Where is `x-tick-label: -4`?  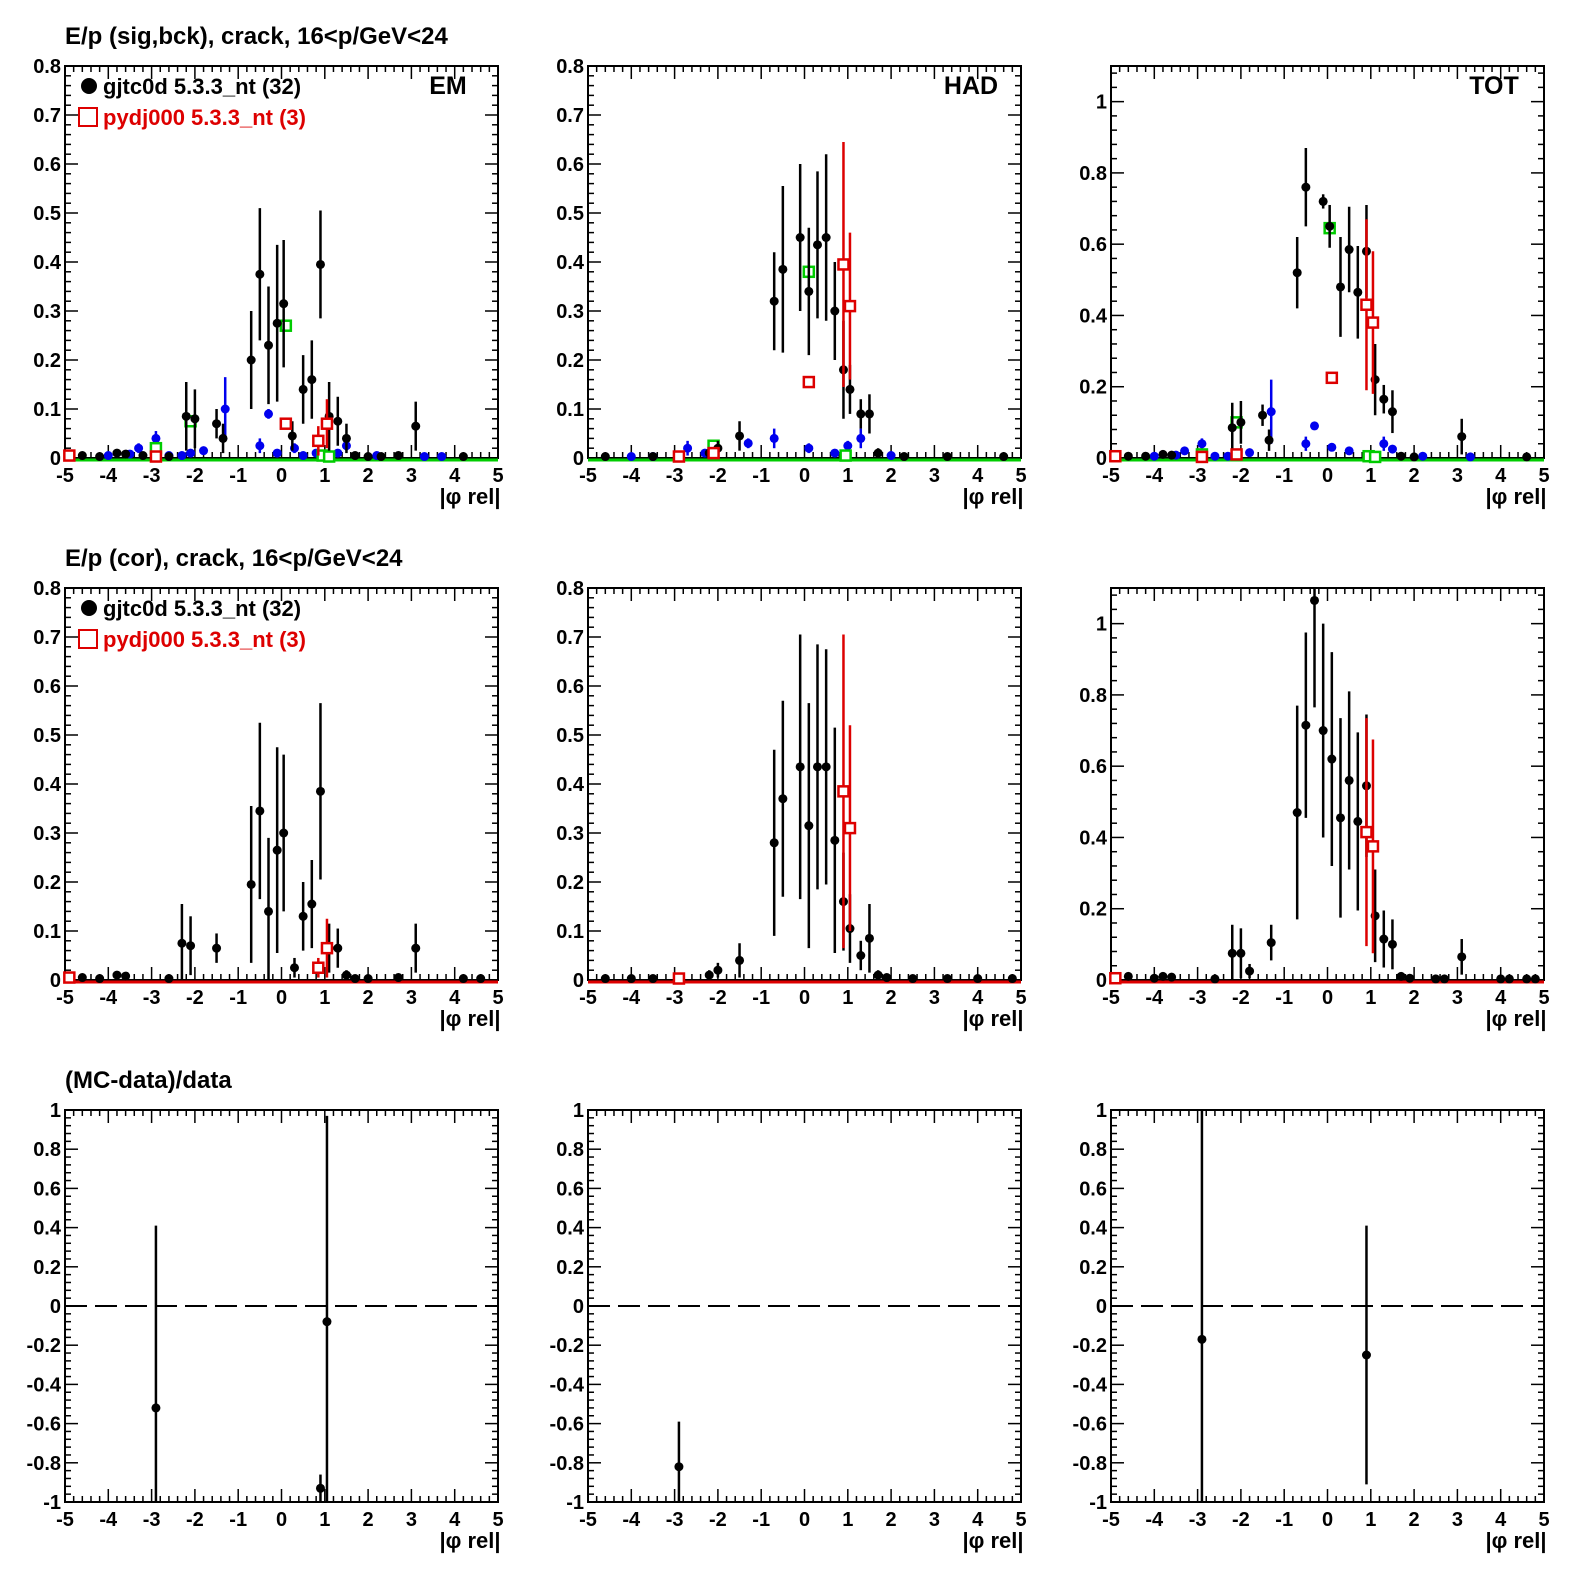
x-tick-label: -4 is located at coordinates (108, 476).